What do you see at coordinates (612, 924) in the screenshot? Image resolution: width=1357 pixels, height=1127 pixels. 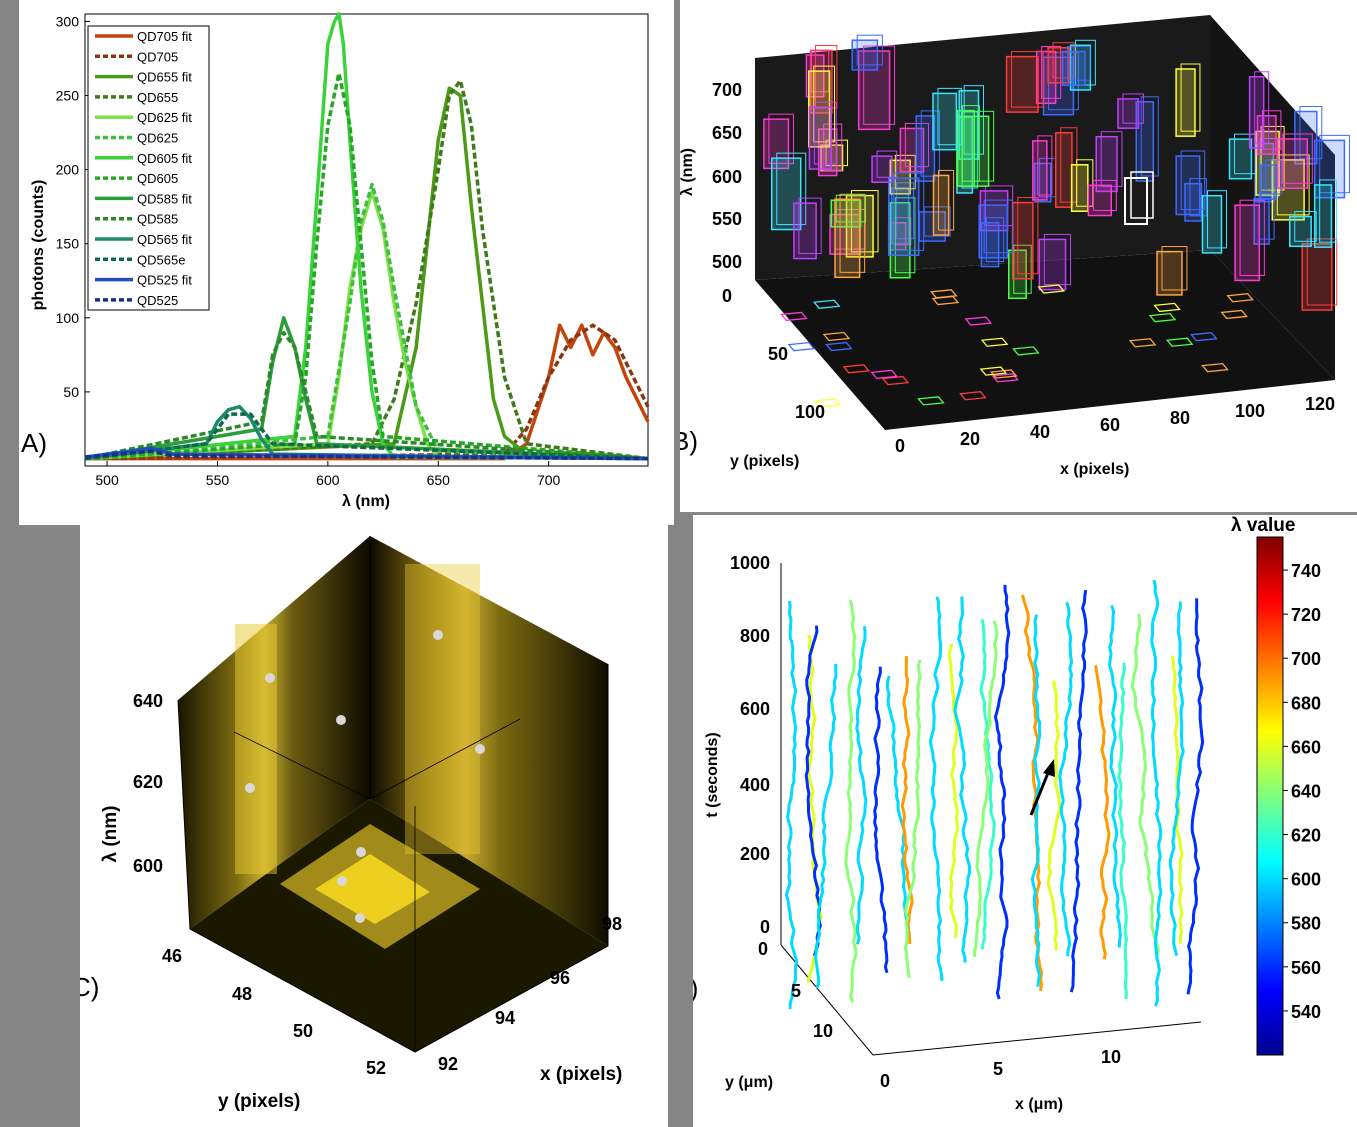 I see `x-tick-label: 98` at bounding box center [612, 924].